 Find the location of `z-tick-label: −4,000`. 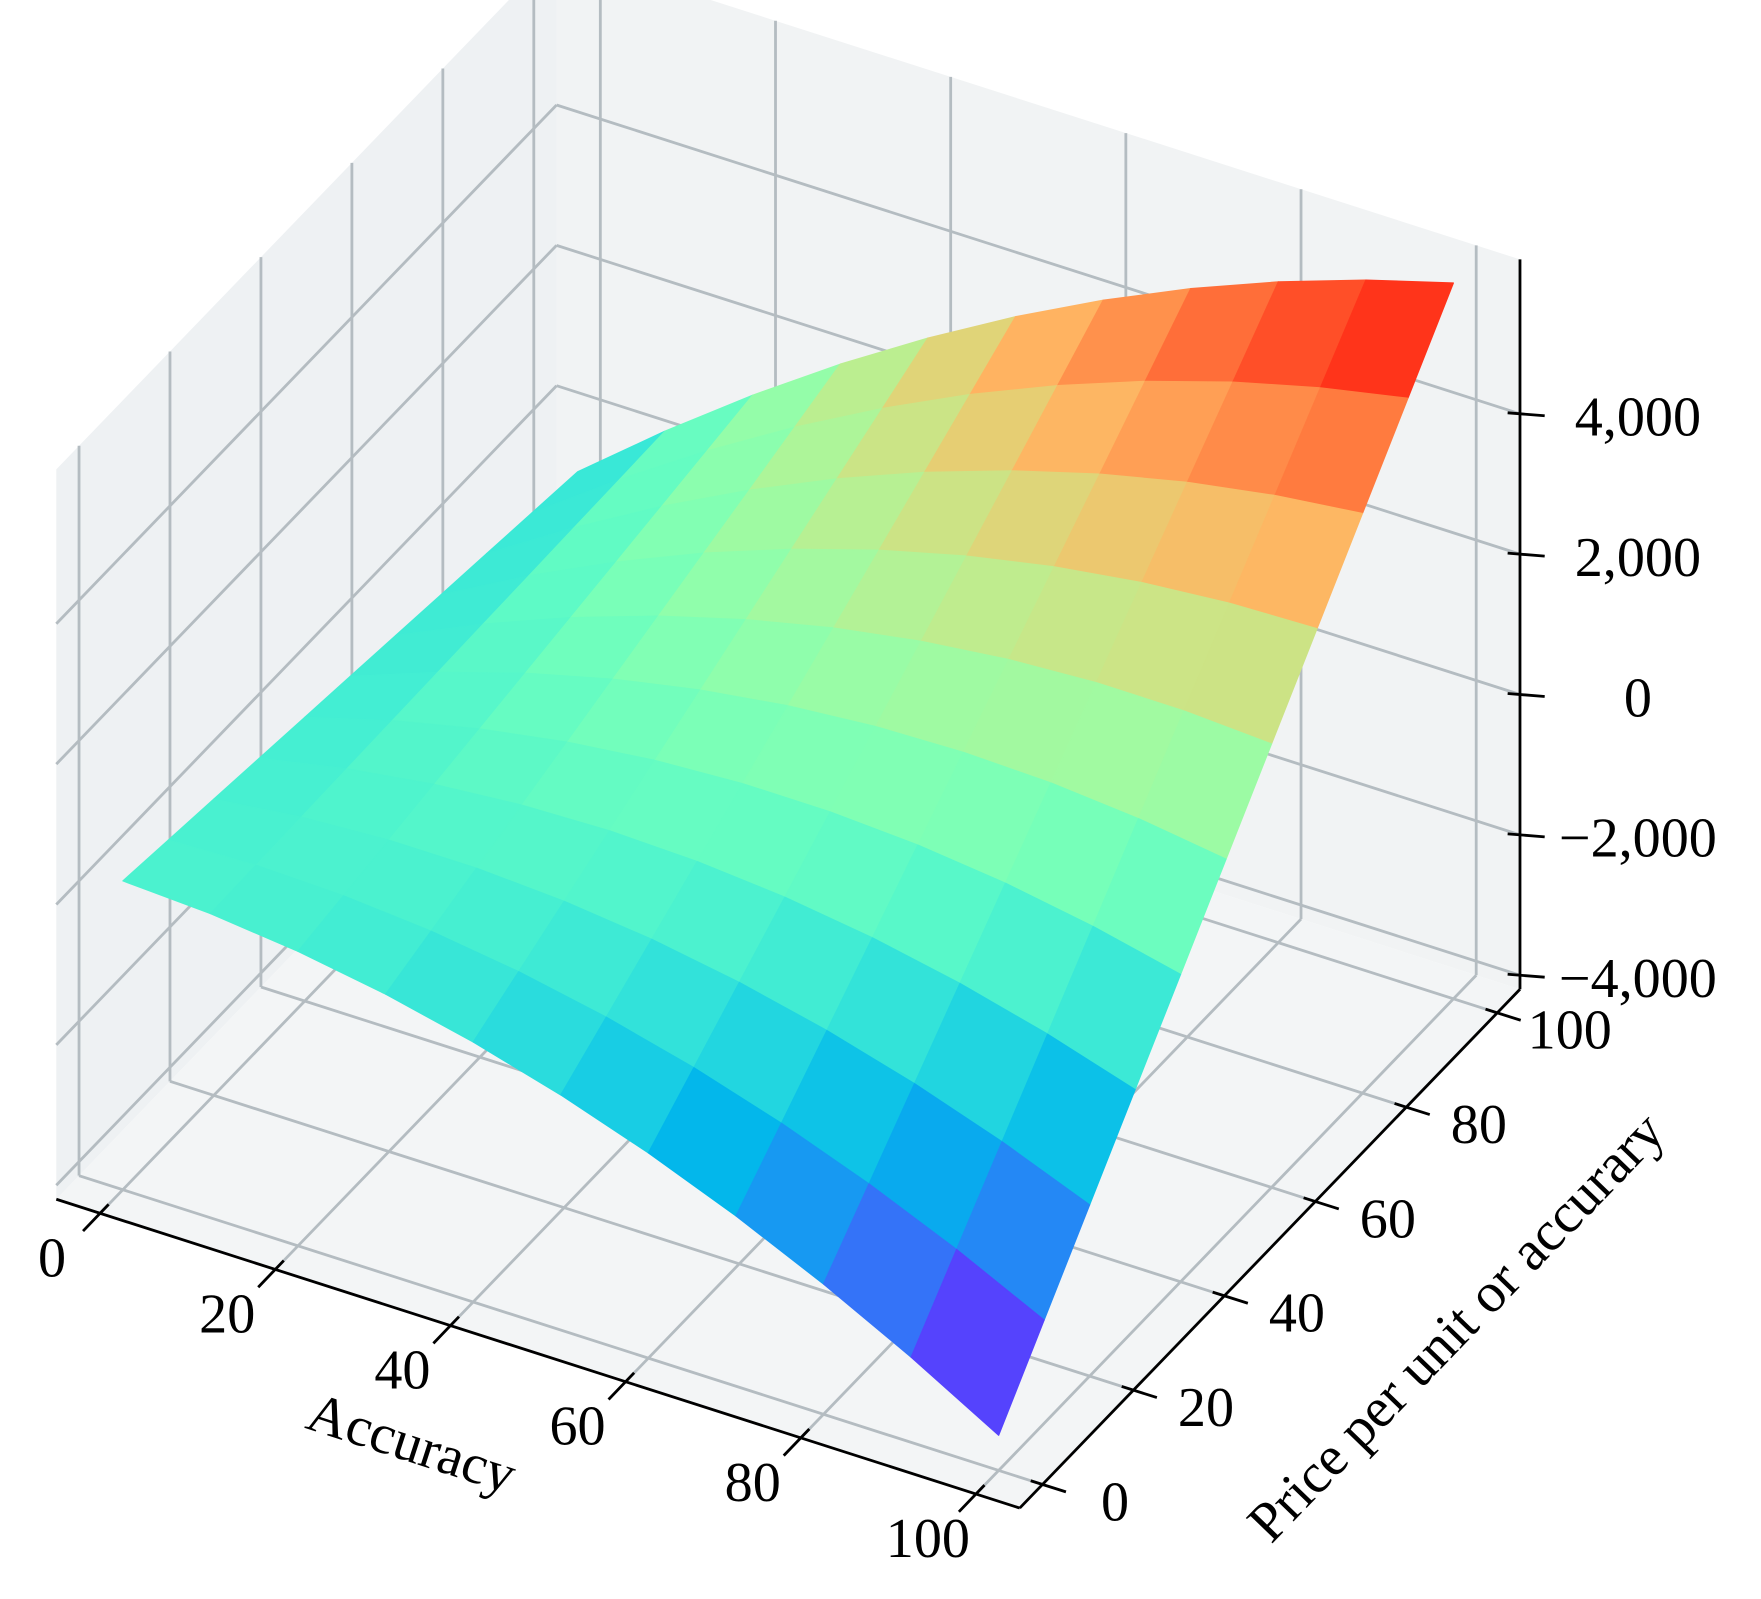

z-tick-label: −4,000 is located at coordinates (1638, 979).